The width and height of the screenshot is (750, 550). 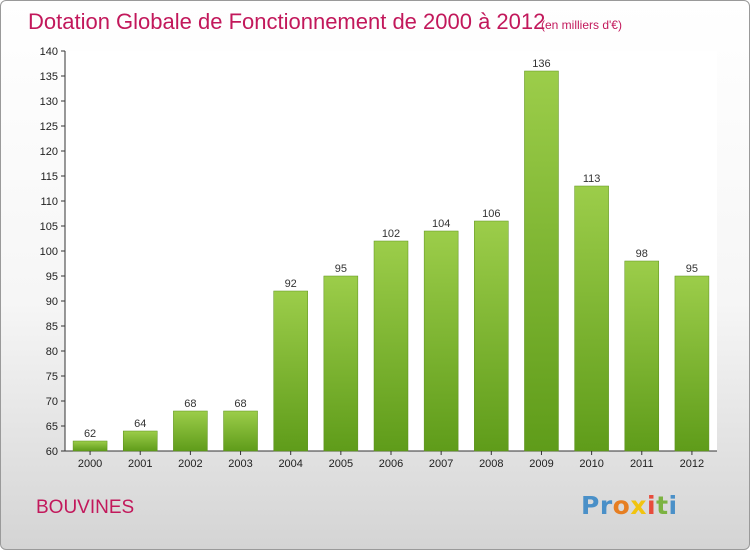 I want to click on x-tick-label: 2001, so click(x=140, y=464).